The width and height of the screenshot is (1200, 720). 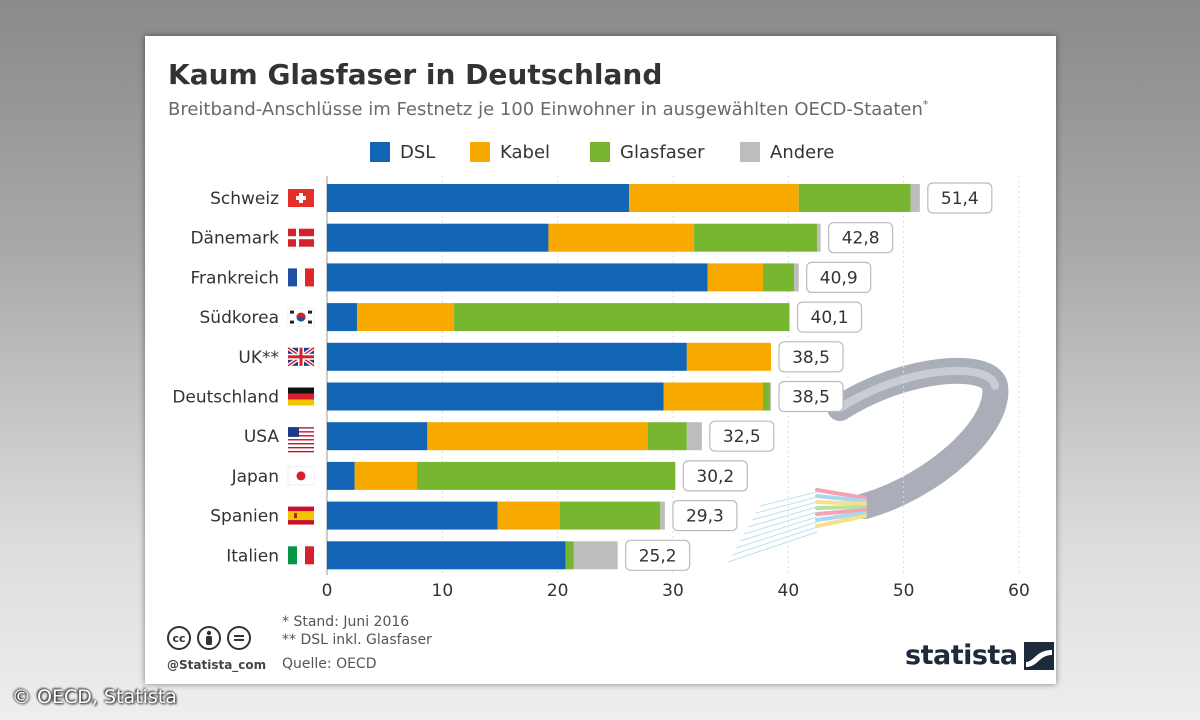 I want to click on flag-italy-icon, so click(x=301, y=555).